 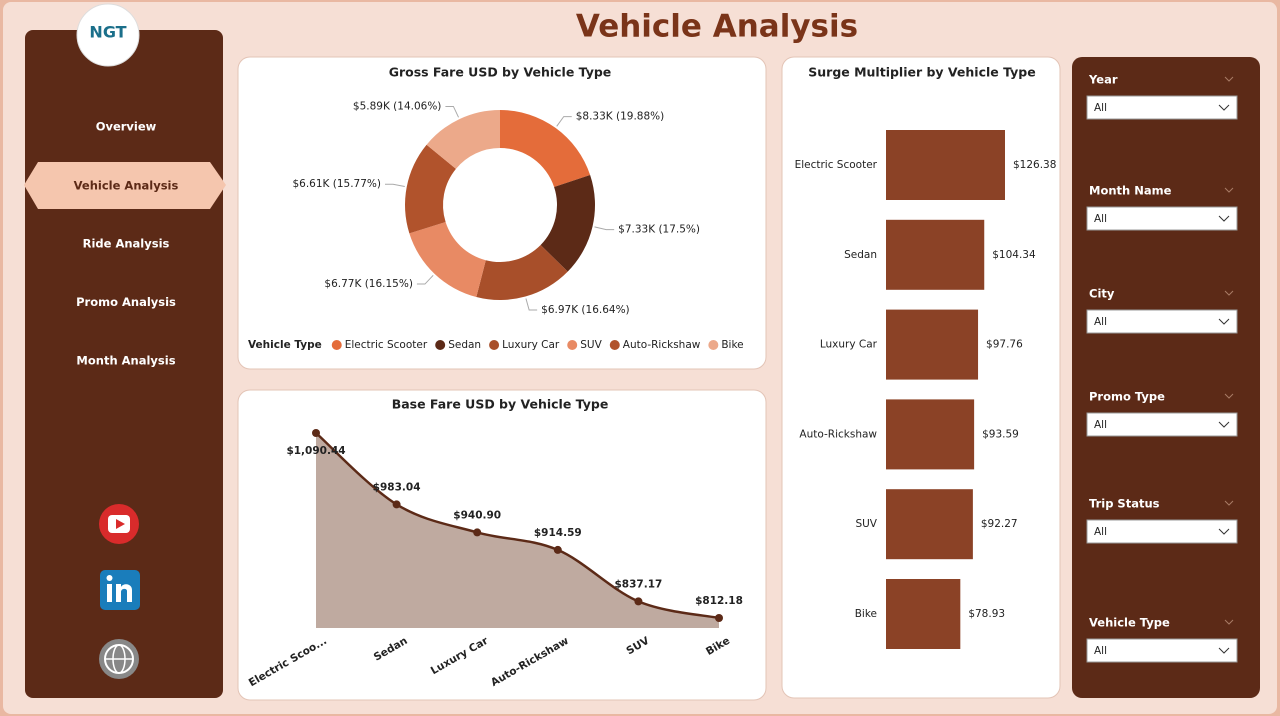 I want to click on legend-label: SUV, so click(x=591, y=345).